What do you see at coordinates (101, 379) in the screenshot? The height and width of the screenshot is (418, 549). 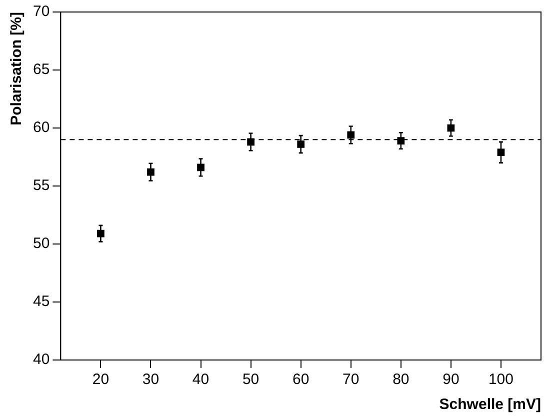 I see `x-tick-label: 20` at bounding box center [101, 379].